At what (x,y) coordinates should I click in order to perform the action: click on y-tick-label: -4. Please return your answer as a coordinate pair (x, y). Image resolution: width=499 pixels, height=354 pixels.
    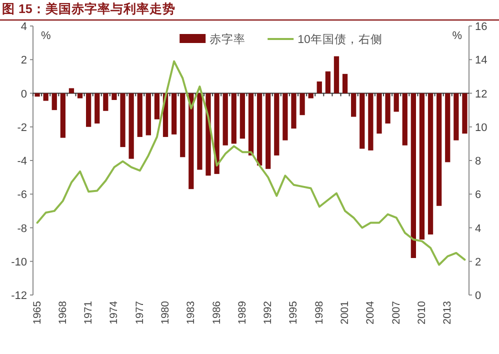
    Looking at the image, I should click on (22, 162).